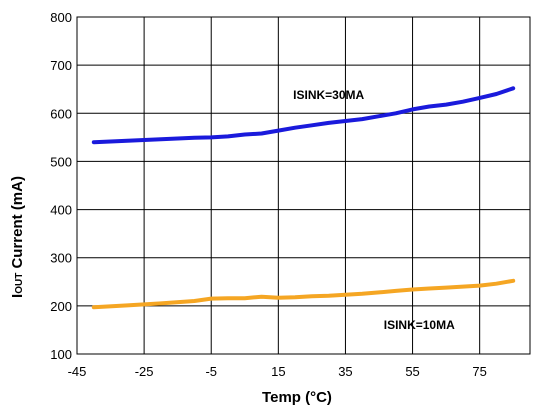  What do you see at coordinates (211, 371) in the screenshot?
I see `x-tick-label: -5` at bounding box center [211, 371].